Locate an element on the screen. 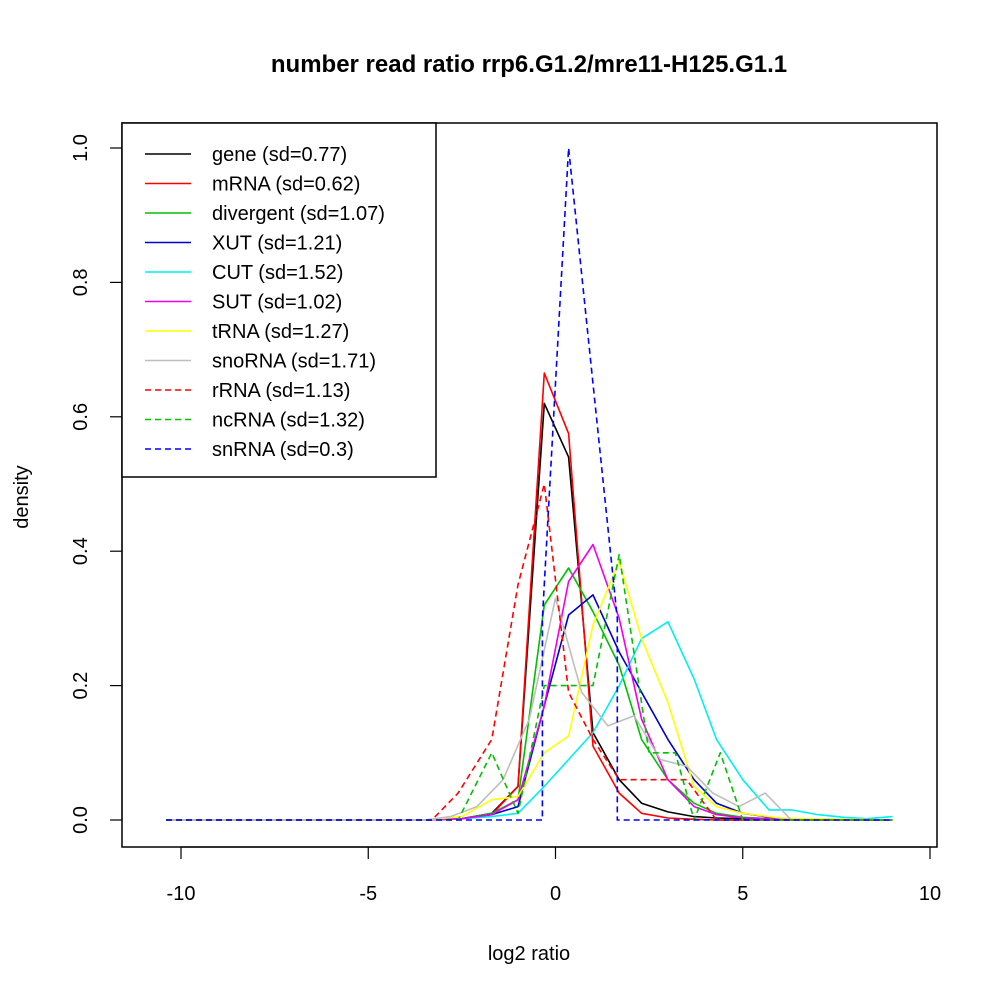  legend-label: rRNA (sd=1.13) is located at coordinates (281, 391).